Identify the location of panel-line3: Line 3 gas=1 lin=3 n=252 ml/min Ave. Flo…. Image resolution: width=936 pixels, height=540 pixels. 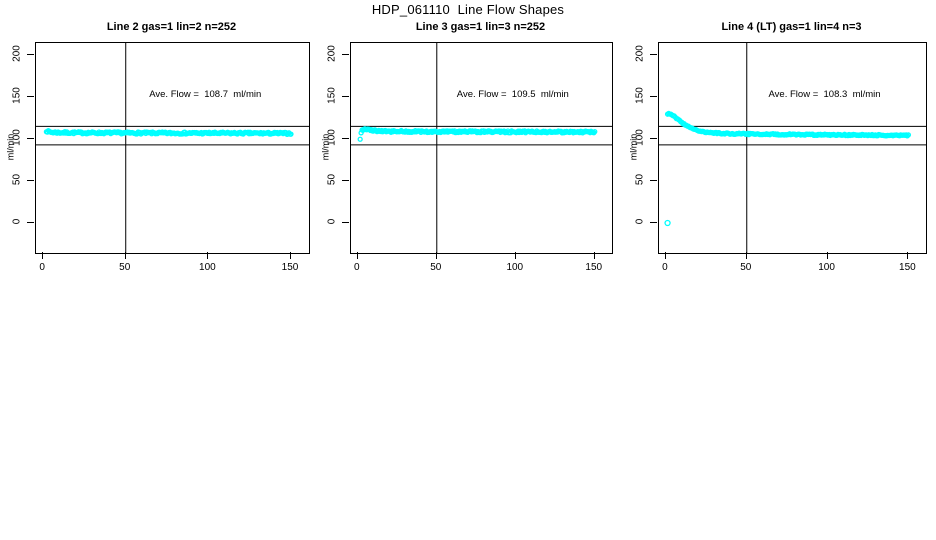
(466, 147).